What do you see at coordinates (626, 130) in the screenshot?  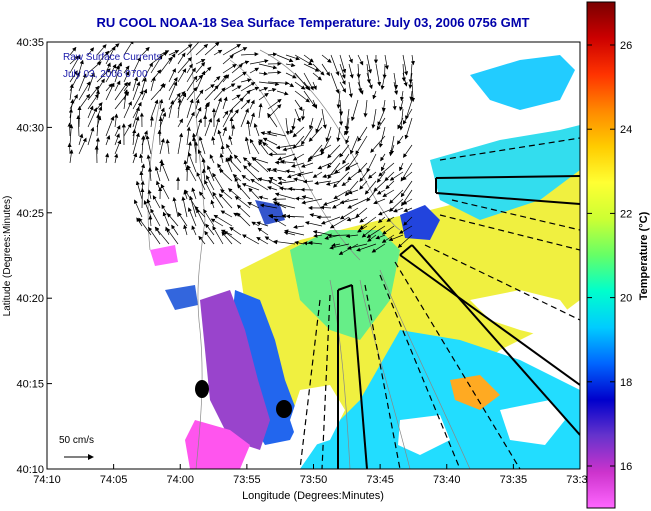 I see `colorbar-tick-label: 24` at bounding box center [626, 130].